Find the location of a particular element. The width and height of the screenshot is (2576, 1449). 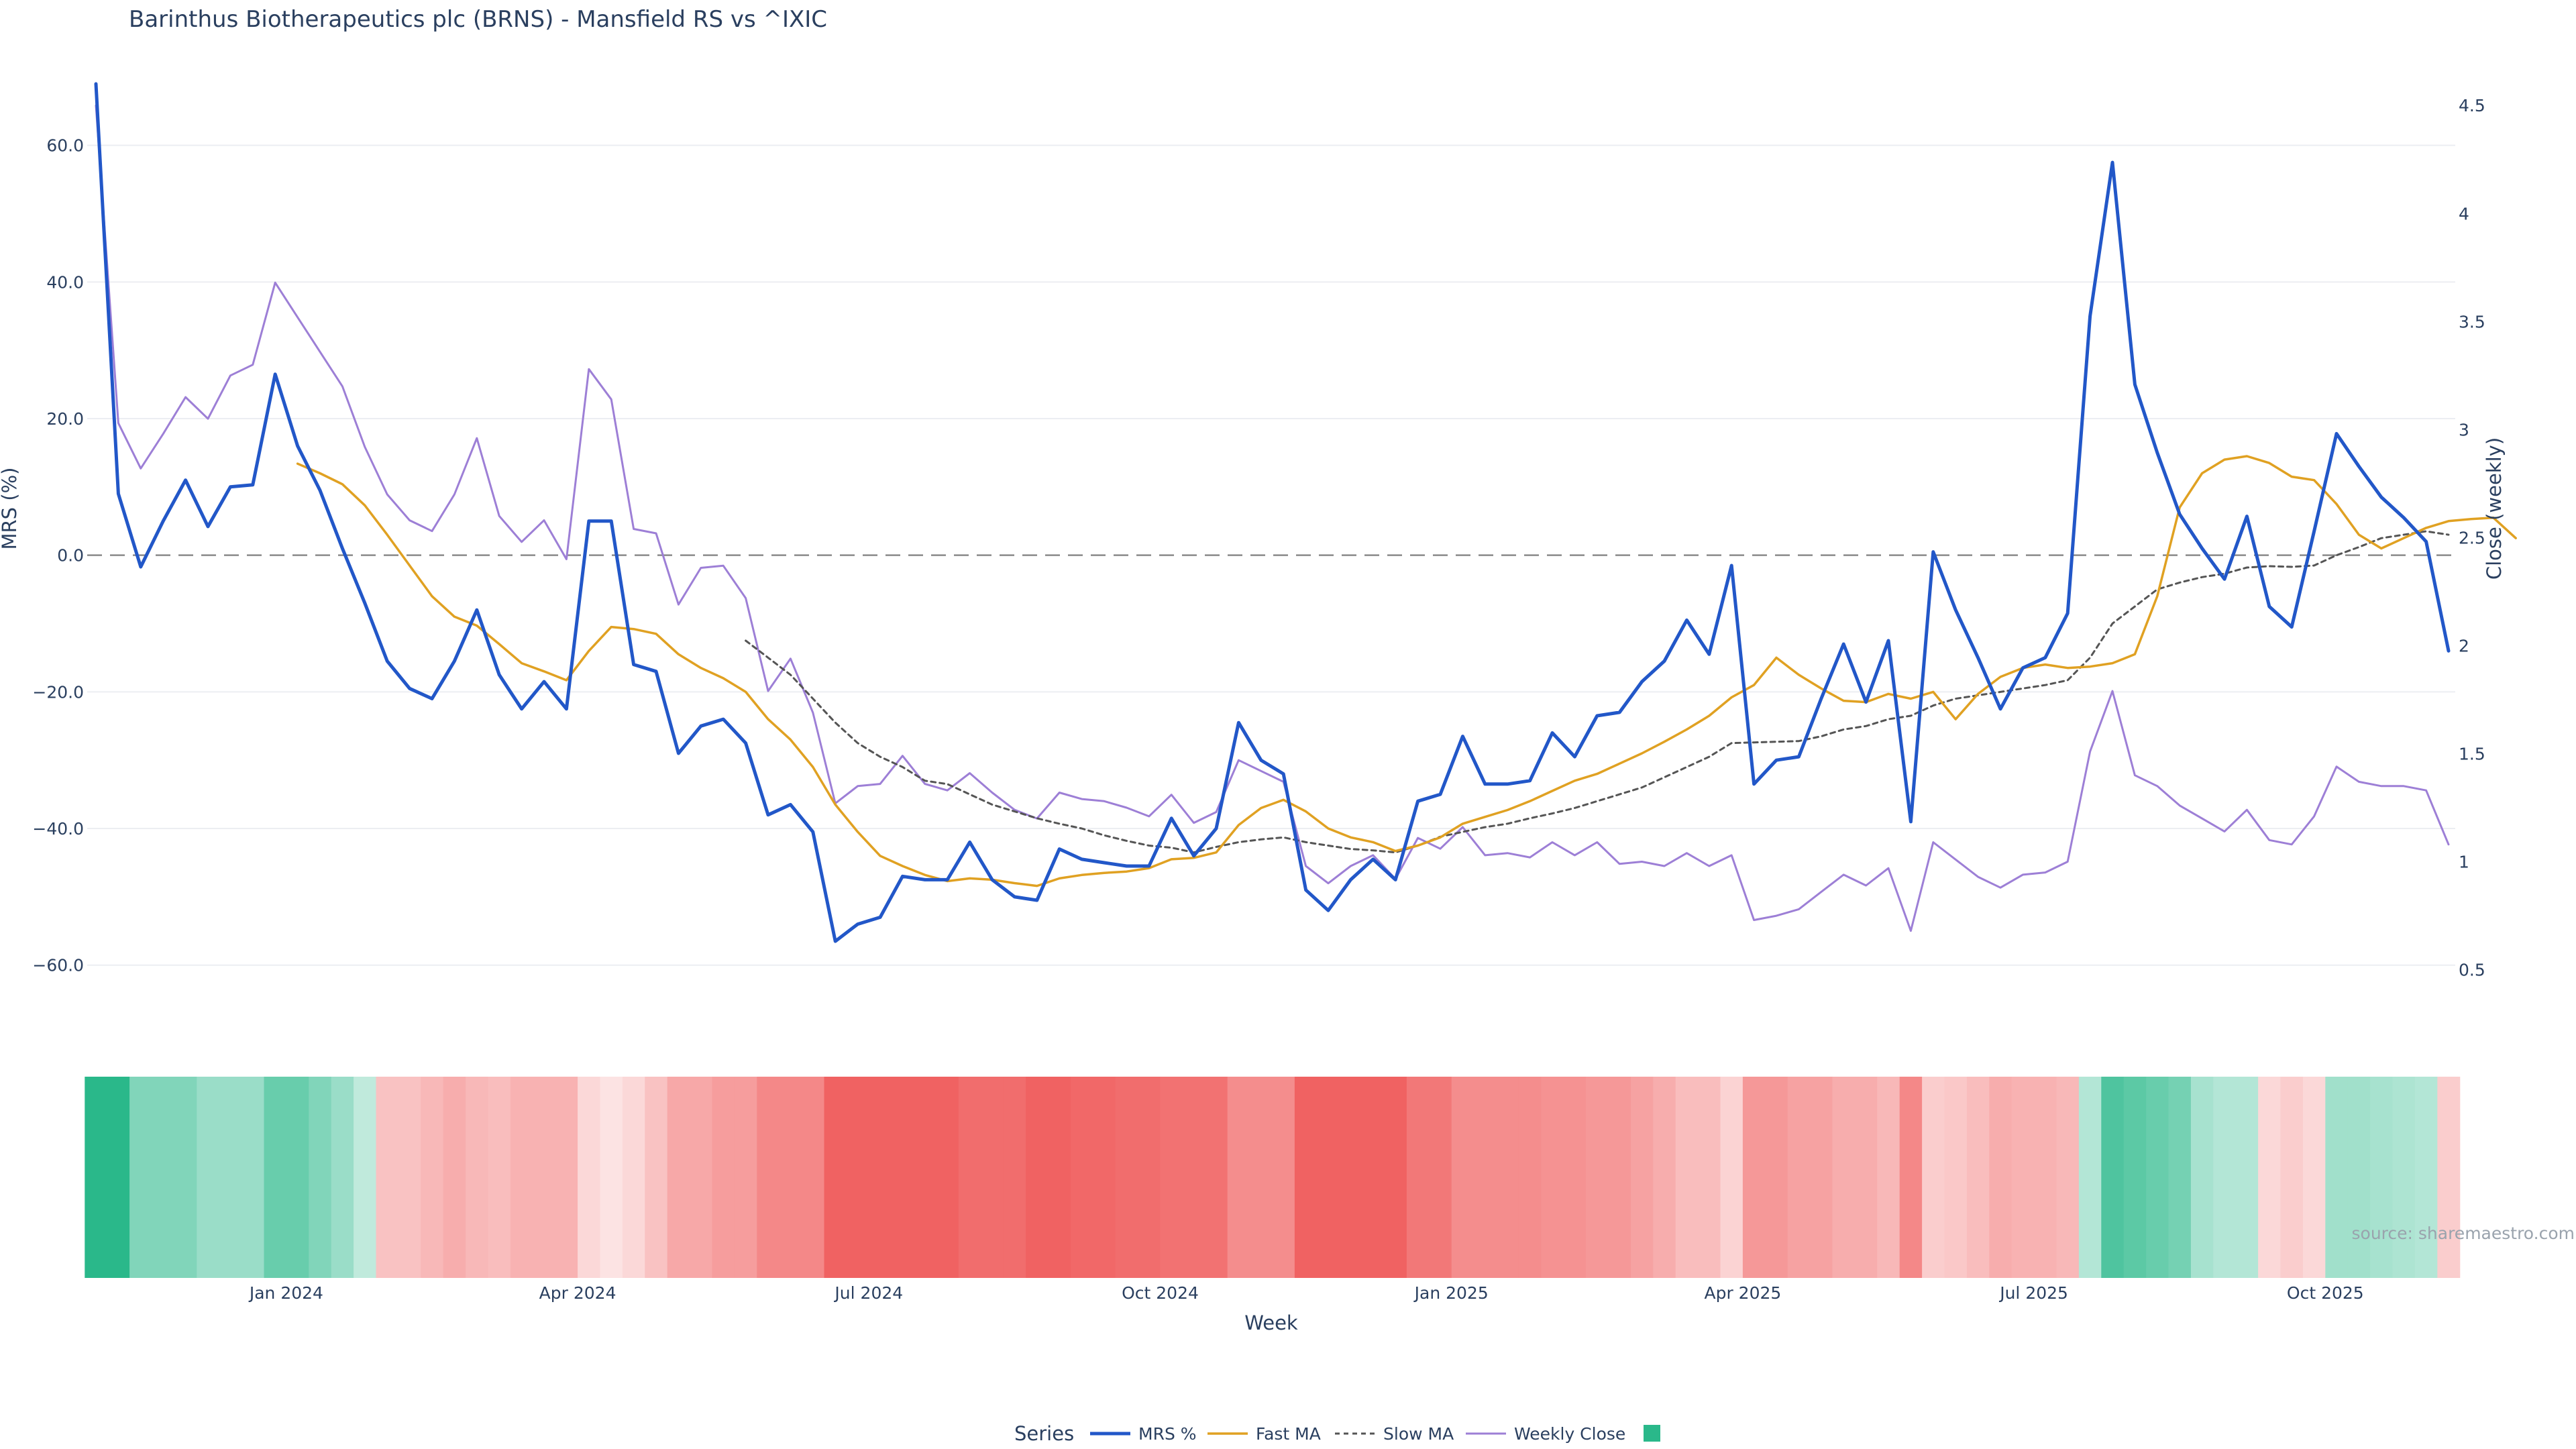

legend-label: Slow MA is located at coordinates (1418, 1434).